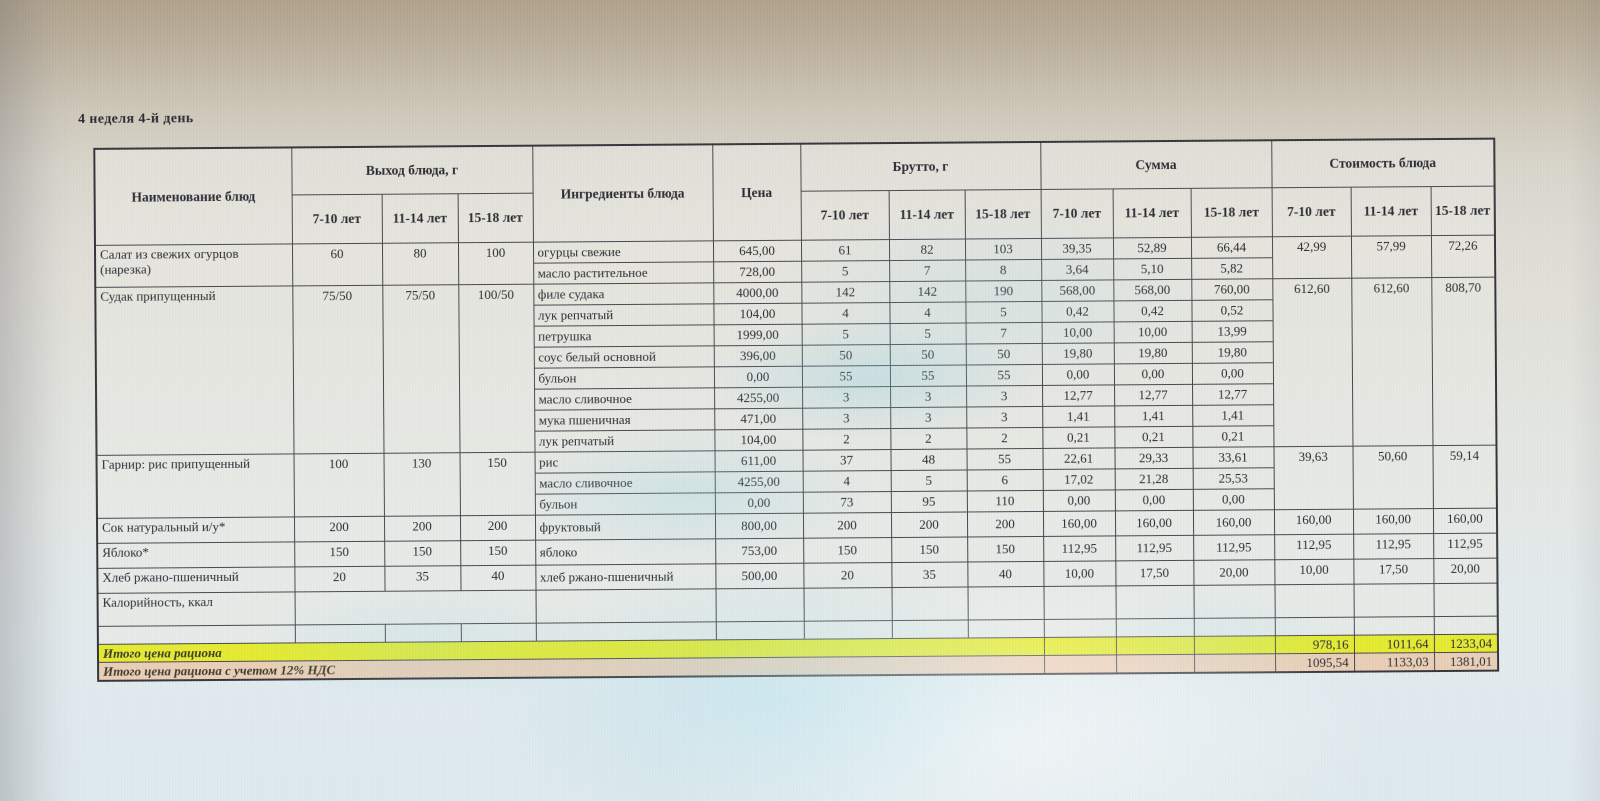  I want to click on ingredient-cell: яблоко, so click(625, 552).